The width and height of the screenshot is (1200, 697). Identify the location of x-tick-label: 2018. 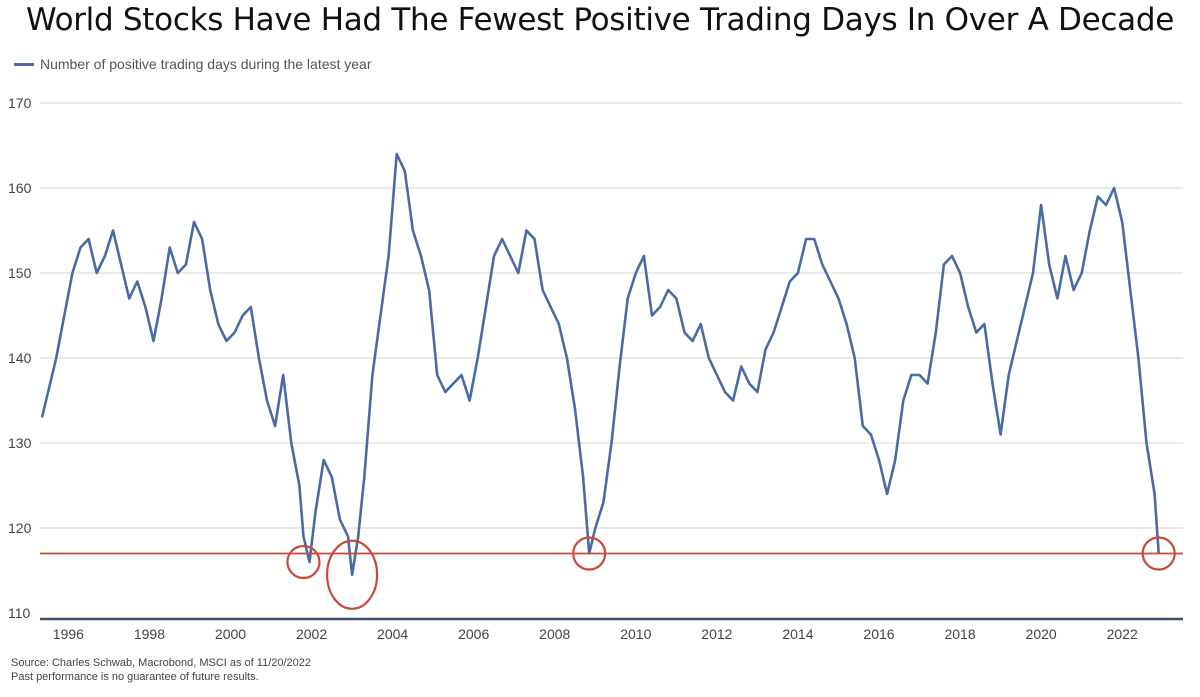
(959, 634).